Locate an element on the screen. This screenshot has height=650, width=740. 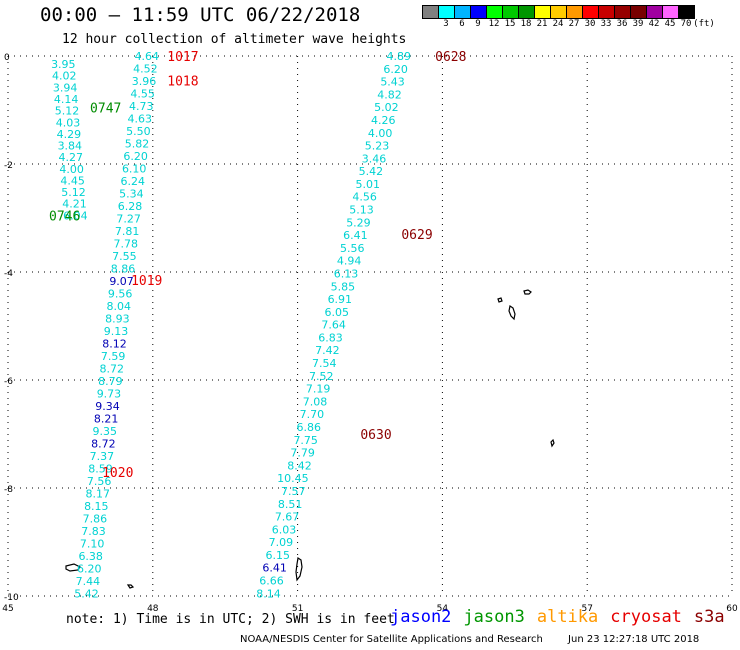
wave-height-value: 4.64 is located at coordinates (147, 56).